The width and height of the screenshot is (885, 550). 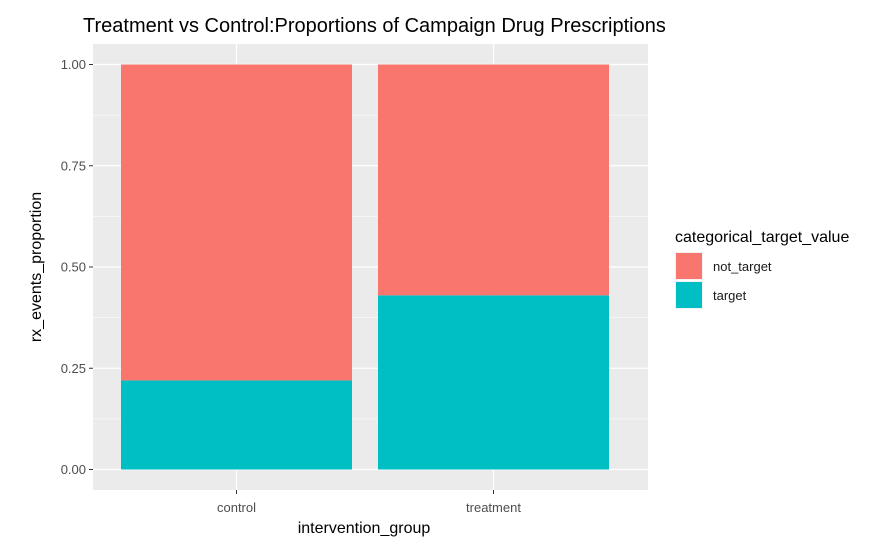 I want to click on legend-key-target, so click(x=689, y=295).